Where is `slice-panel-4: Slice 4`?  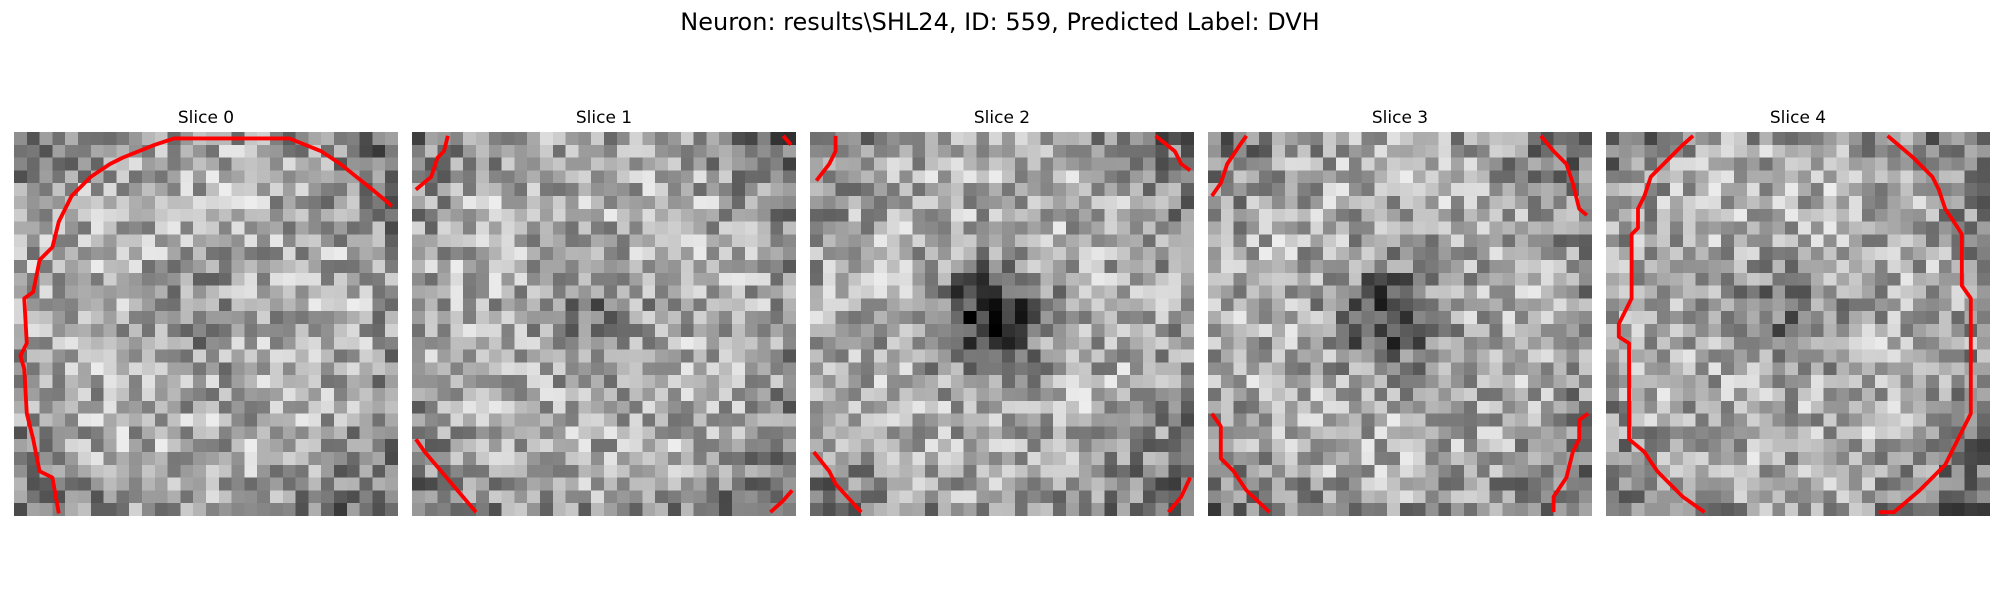
slice-panel-4: Slice 4 is located at coordinates (1798, 310).